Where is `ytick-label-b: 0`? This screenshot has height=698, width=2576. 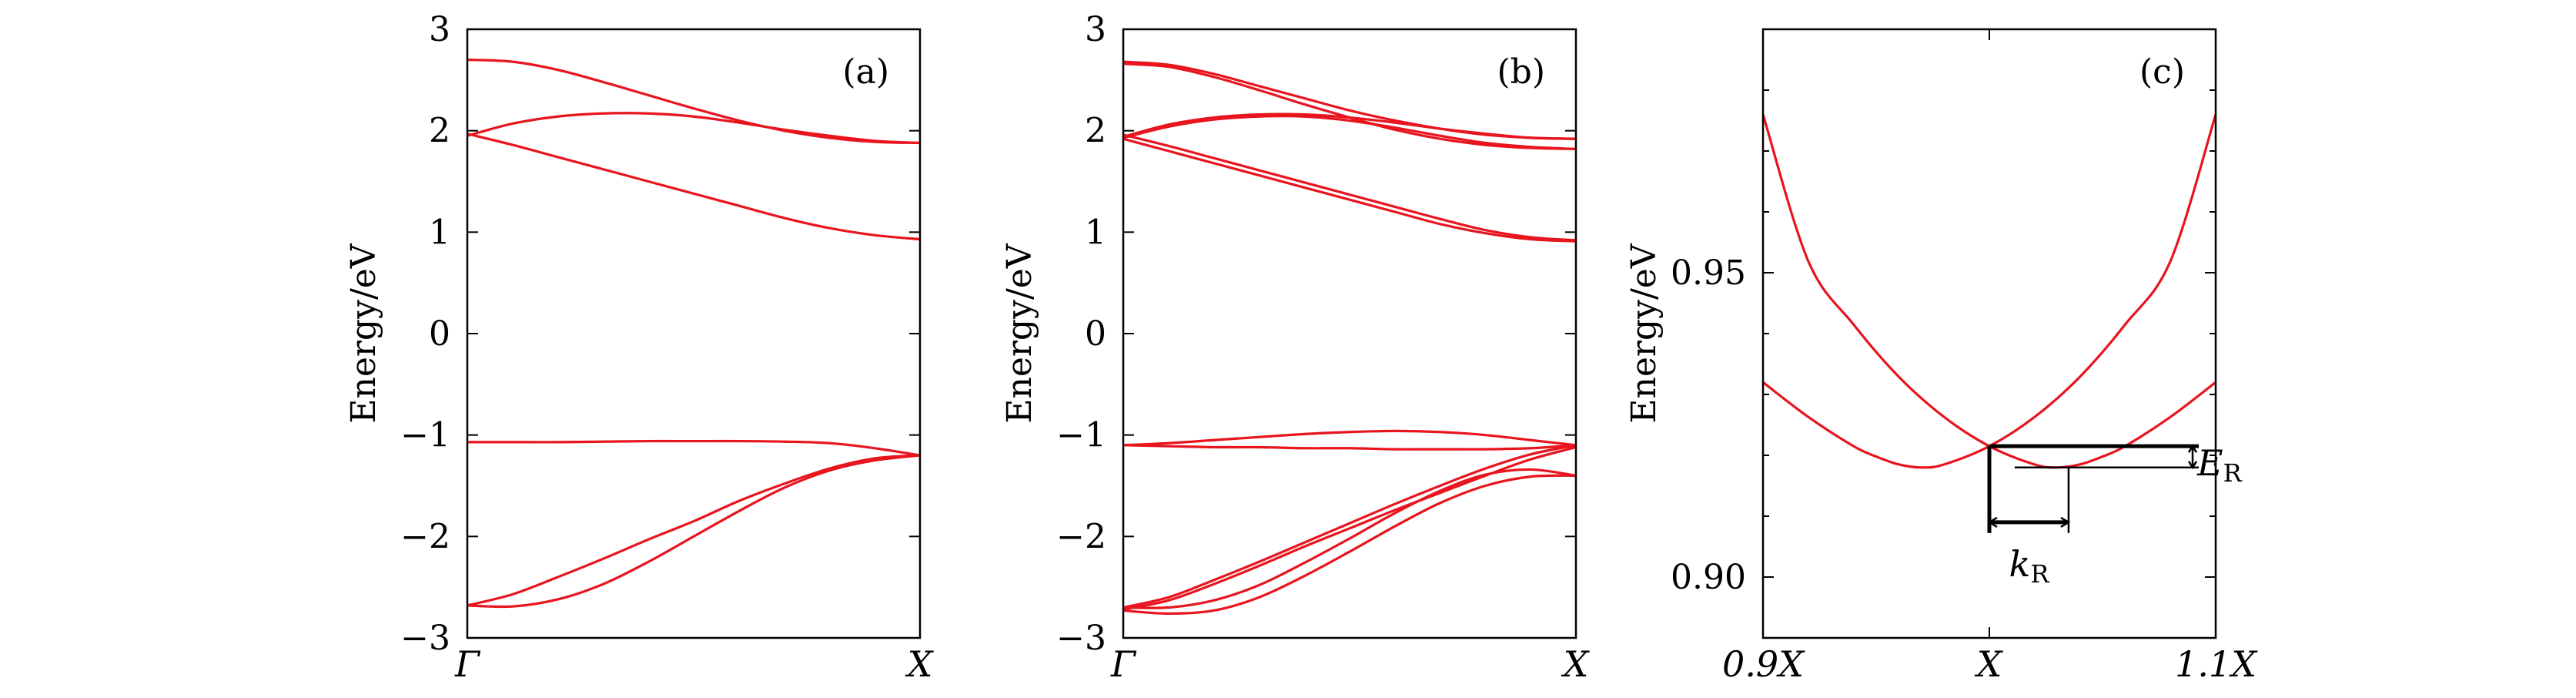 ytick-label-b: 0 is located at coordinates (1096, 334).